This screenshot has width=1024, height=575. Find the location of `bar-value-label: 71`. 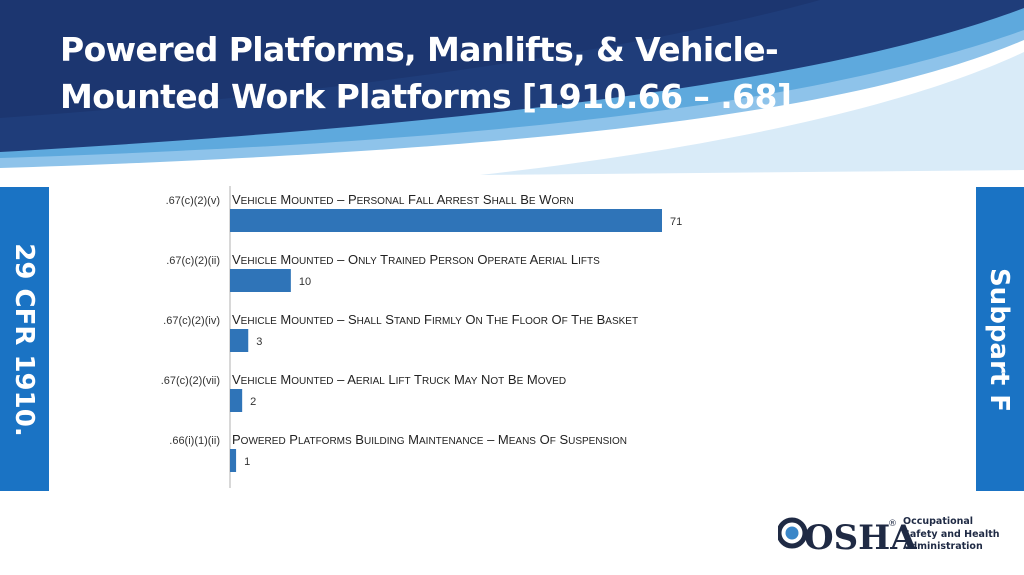

bar-value-label: 71 is located at coordinates (676, 222).